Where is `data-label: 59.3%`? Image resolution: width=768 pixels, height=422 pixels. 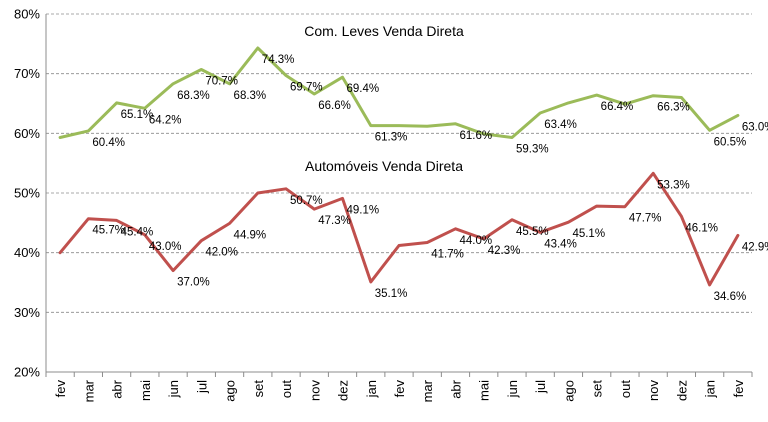 data-label: 59.3% is located at coordinates (532, 150).